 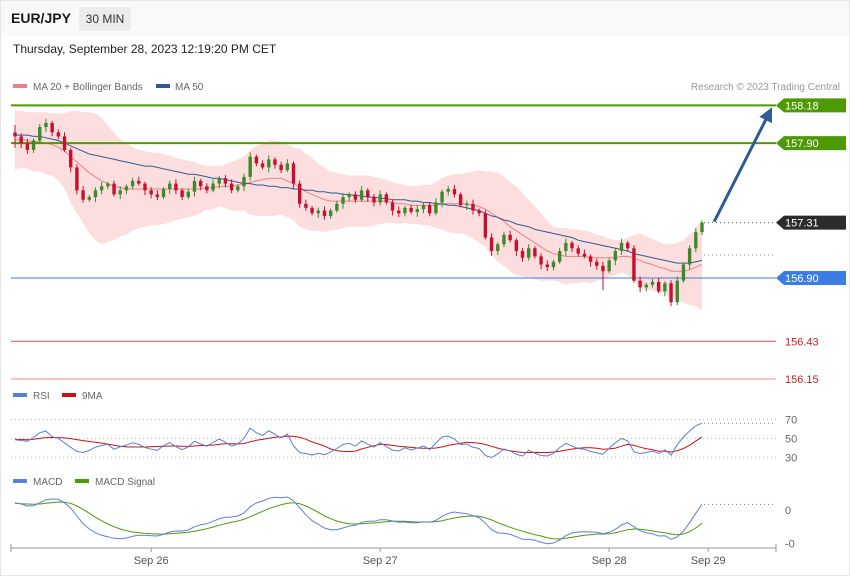 What do you see at coordinates (88, 87) in the screenshot?
I see `legend-ma20-label: MA 20 + Bollinger Bands` at bounding box center [88, 87].